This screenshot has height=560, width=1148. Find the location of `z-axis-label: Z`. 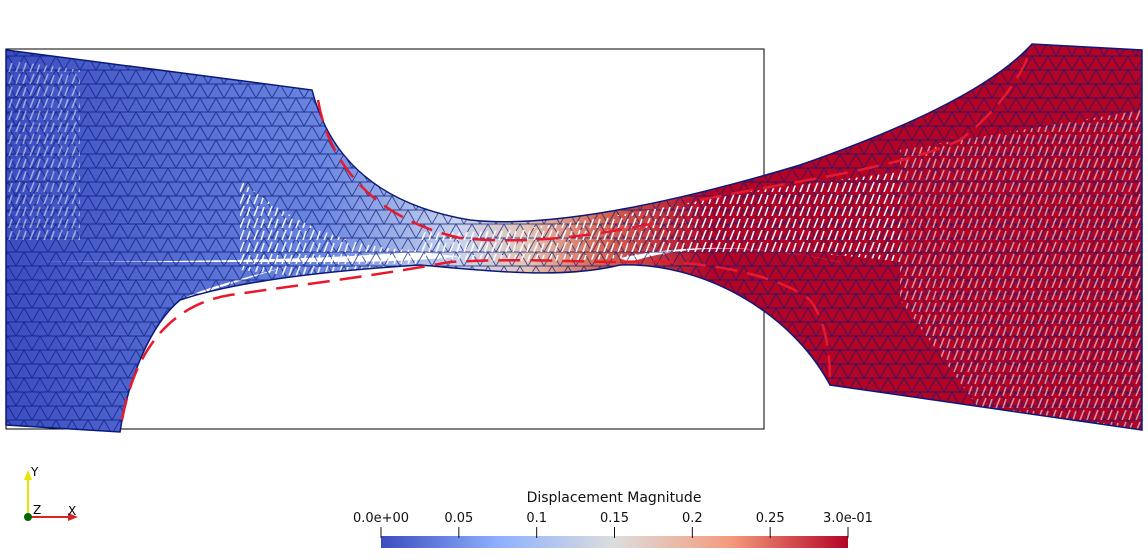

z-axis-label: Z is located at coordinates (37, 510).